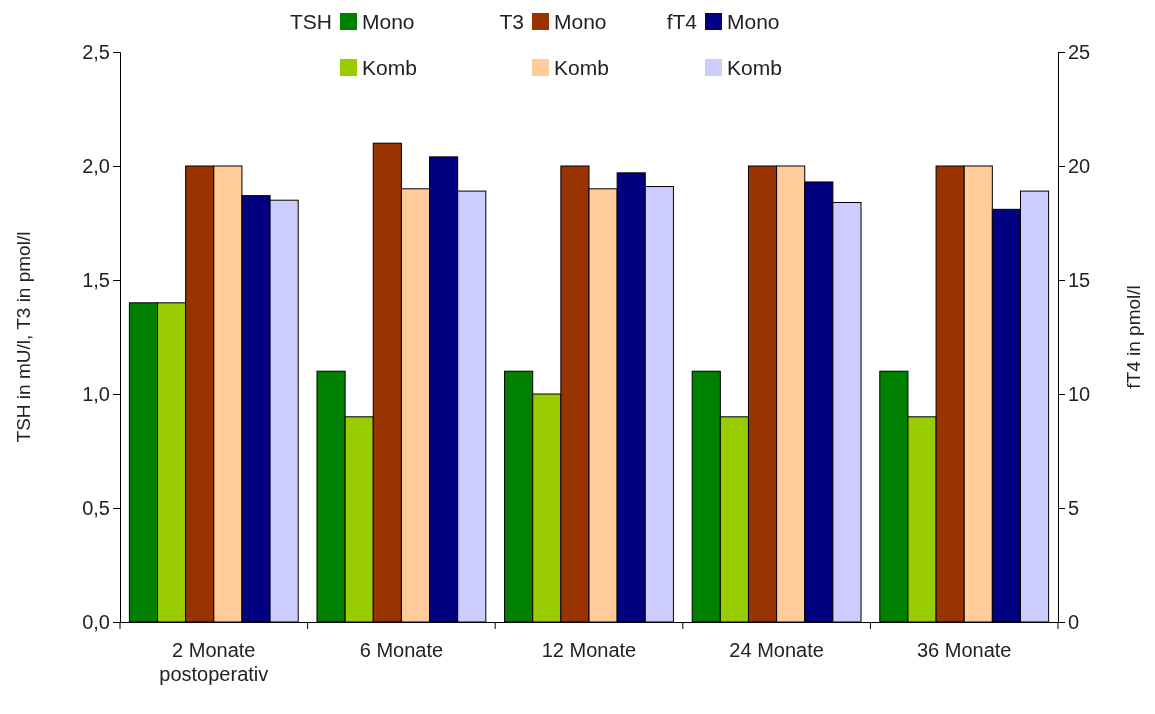  What do you see at coordinates (964, 650) in the screenshot?
I see `x-tick-label: 36 Monate` at bounding box center [964, 650].